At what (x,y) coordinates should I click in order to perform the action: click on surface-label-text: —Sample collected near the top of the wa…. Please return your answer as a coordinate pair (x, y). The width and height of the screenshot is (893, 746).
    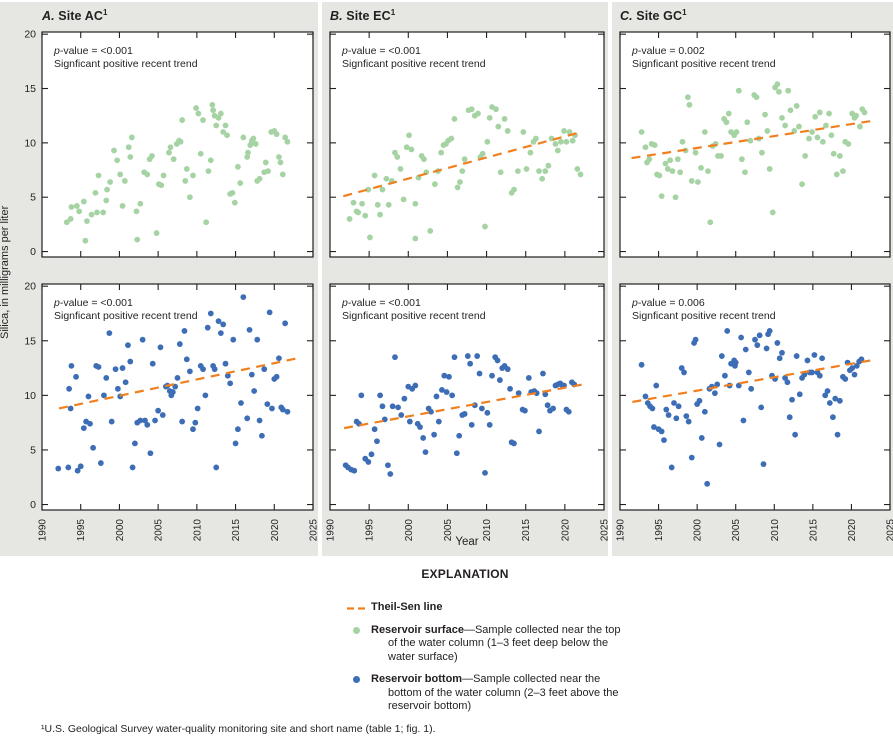
    Looking at the image, I should click on (504, 643).